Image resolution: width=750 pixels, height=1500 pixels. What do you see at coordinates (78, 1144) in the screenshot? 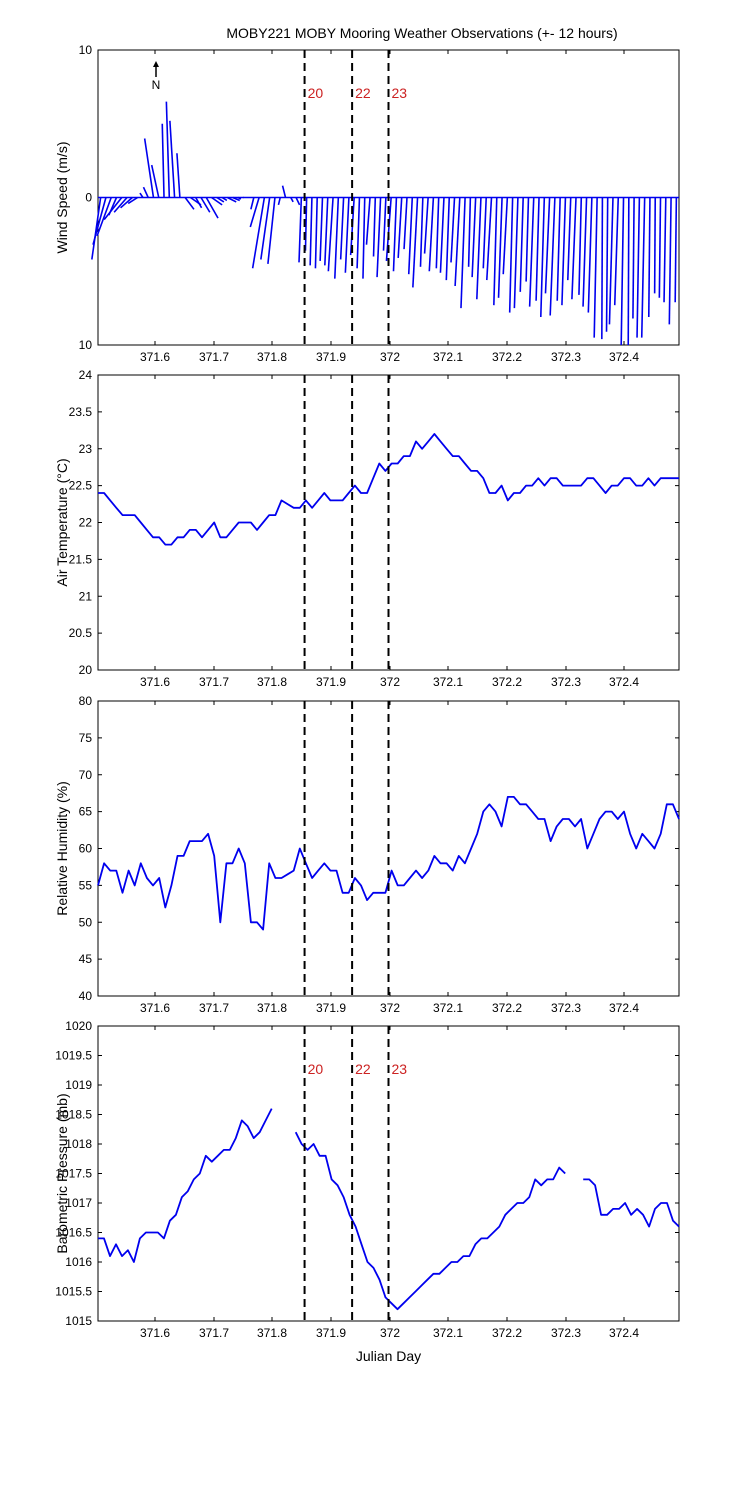
I see `y-tick-label: 1018` at bounding box center [78, 1144].